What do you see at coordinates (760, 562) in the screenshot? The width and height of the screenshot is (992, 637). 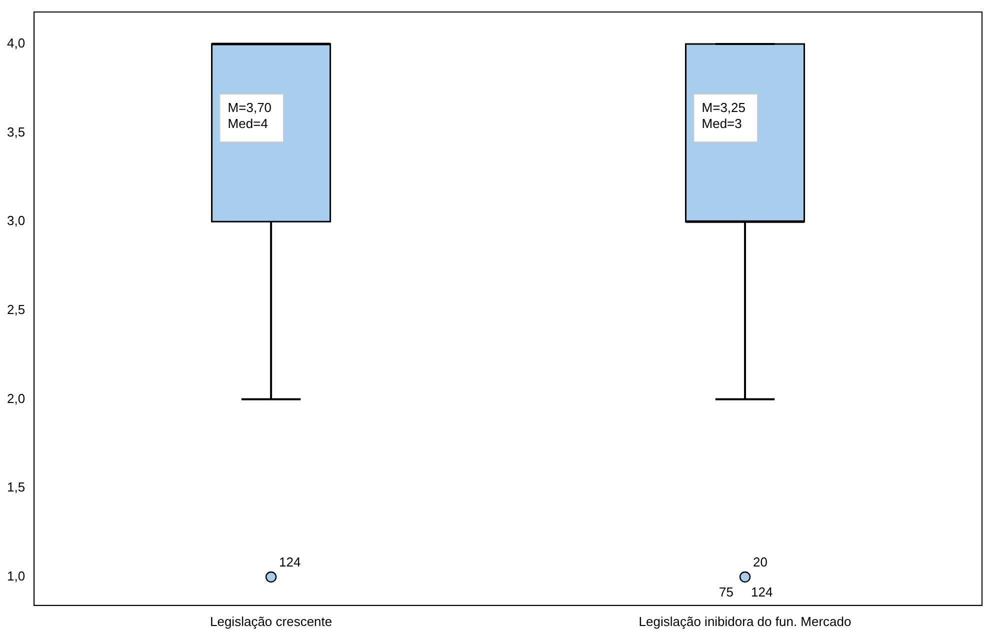 I see `annotation: 20` at bounding box center [760, 562].